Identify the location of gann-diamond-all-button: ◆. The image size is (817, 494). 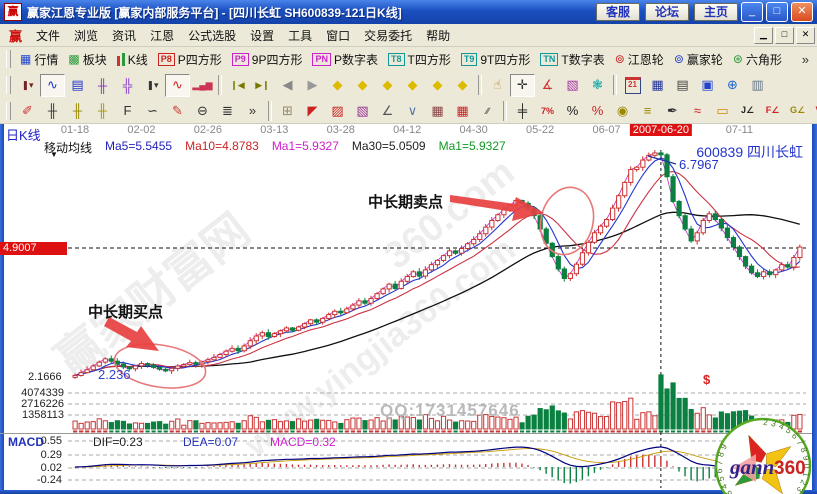
(462, 85).